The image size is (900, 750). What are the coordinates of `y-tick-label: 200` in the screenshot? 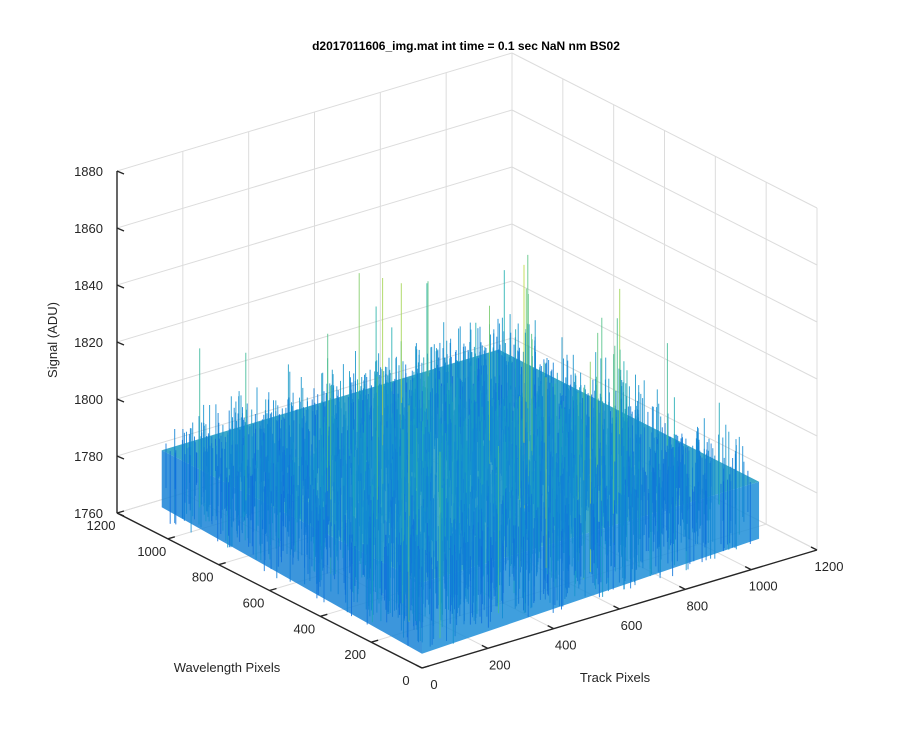 It's located at (355, 654).